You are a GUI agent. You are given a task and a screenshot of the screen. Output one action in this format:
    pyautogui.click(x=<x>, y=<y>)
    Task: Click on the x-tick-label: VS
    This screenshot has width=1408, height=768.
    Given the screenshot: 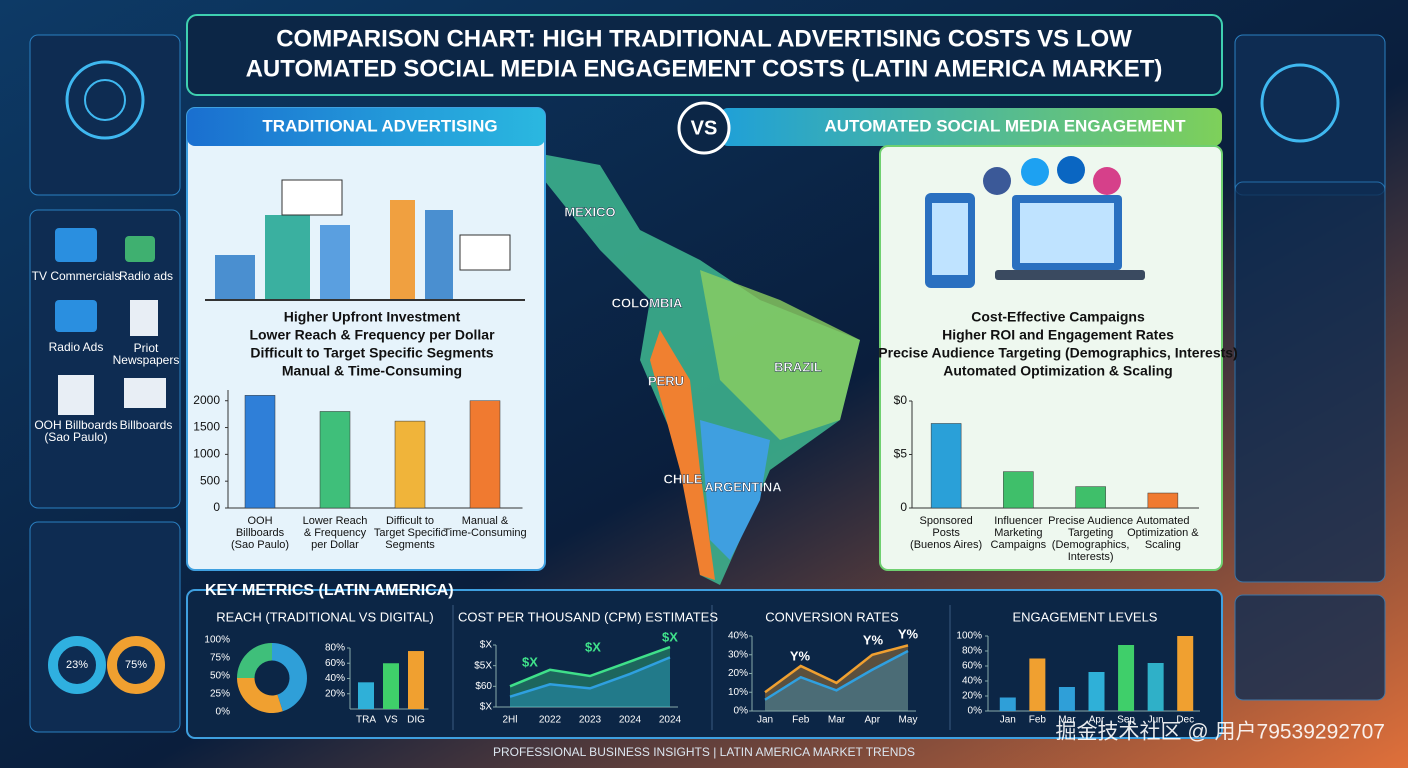 What is the action you would take?
    pyautogui.click(x=391, y=720)
    